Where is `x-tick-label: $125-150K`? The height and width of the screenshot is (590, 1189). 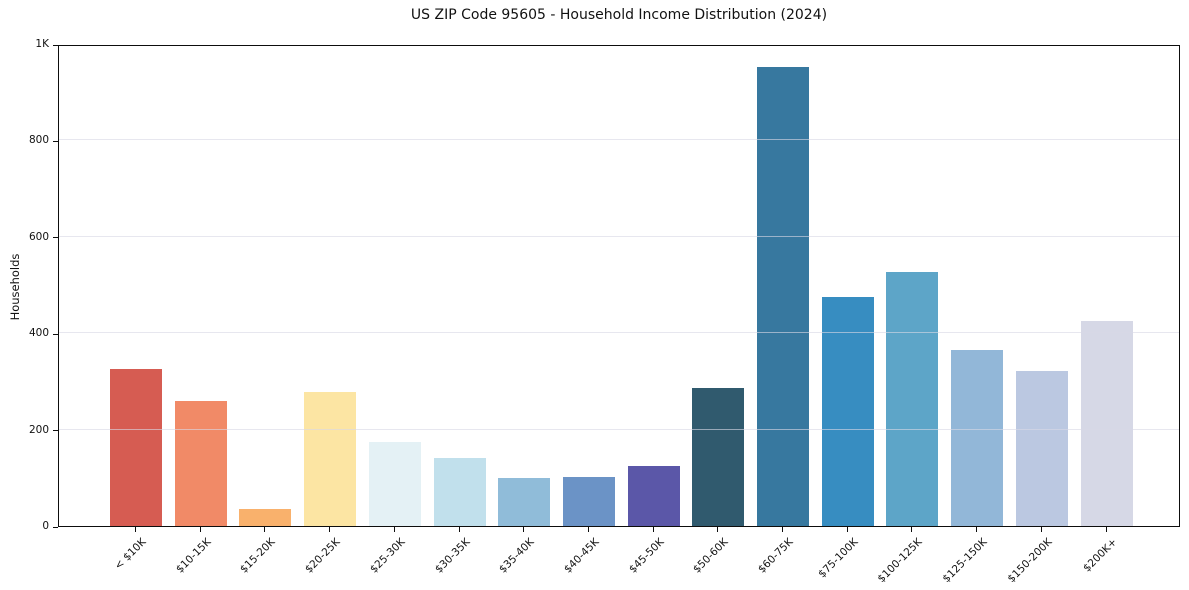 x-tick-label: $125-150K is located at coordinates (965, 561).